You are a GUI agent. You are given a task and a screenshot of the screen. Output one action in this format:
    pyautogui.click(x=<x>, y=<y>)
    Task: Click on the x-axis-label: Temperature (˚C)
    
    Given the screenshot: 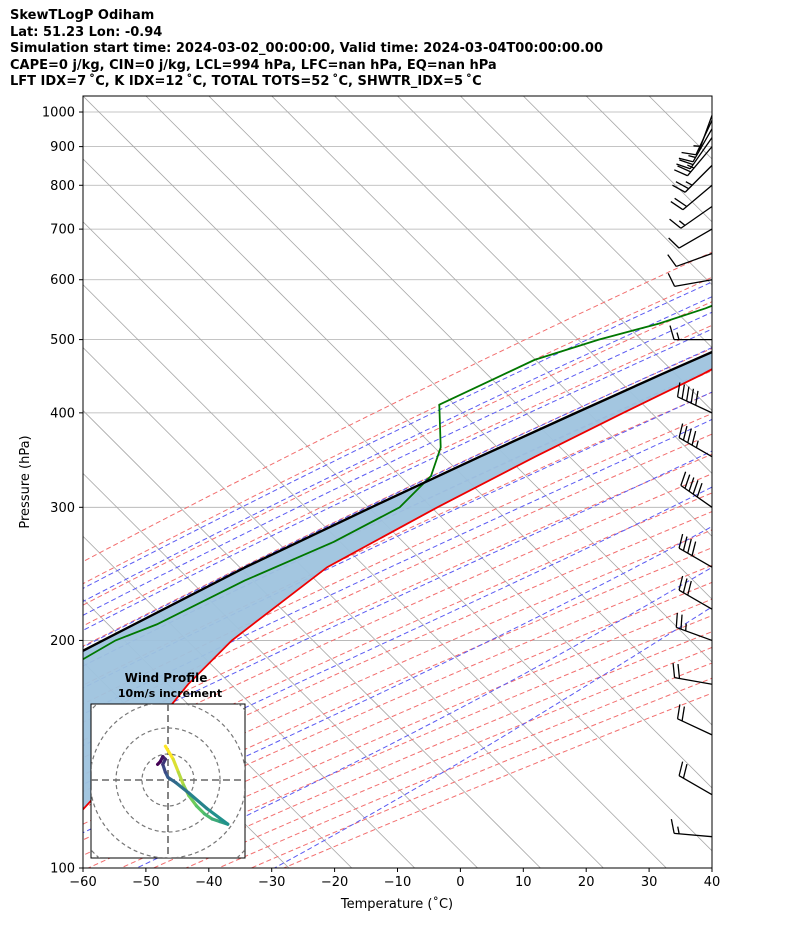 What is the action you would take?
    pyautogui.click(x=396, y=904)
    